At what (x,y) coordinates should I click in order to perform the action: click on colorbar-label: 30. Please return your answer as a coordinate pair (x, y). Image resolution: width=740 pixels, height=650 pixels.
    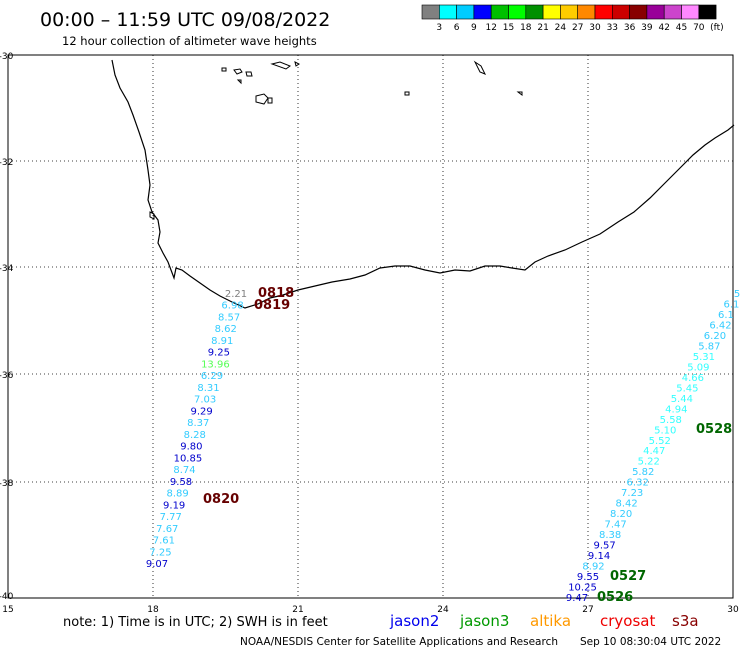
    Looking at the image, I should click on (595, 28).